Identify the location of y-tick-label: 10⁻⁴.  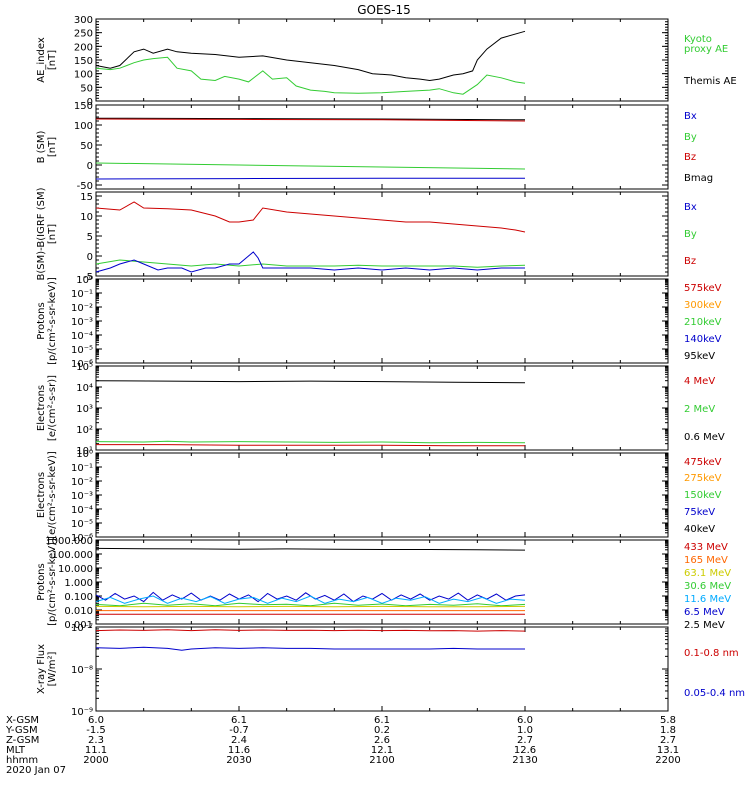
(82, 510).